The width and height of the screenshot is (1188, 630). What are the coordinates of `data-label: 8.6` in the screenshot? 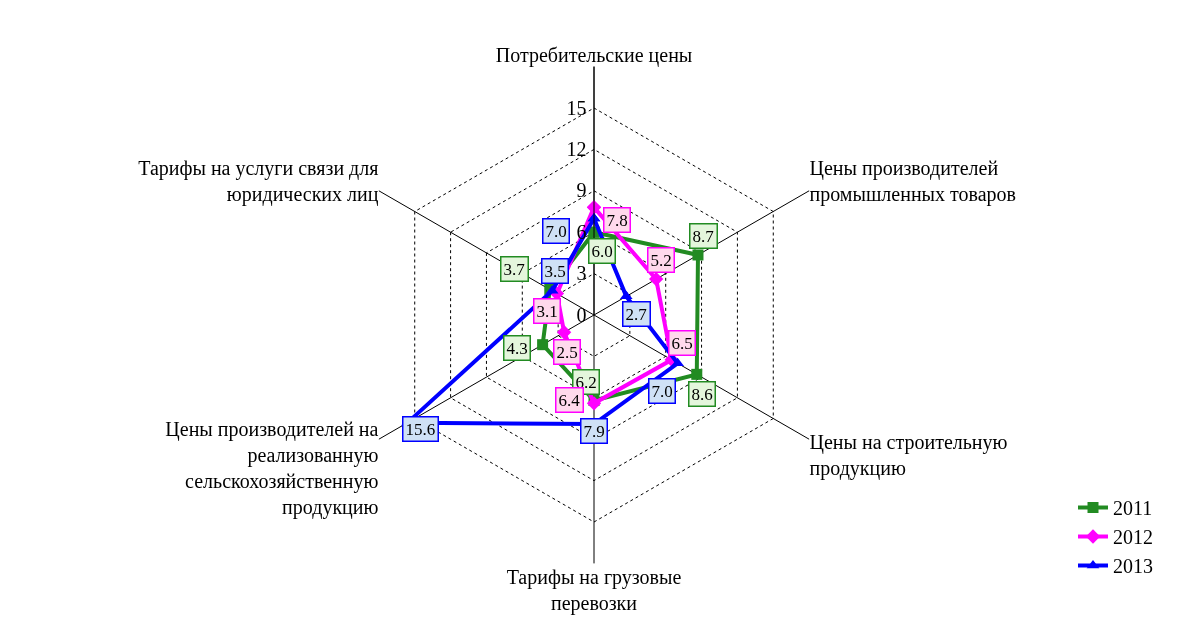 It's located at (702, 394).